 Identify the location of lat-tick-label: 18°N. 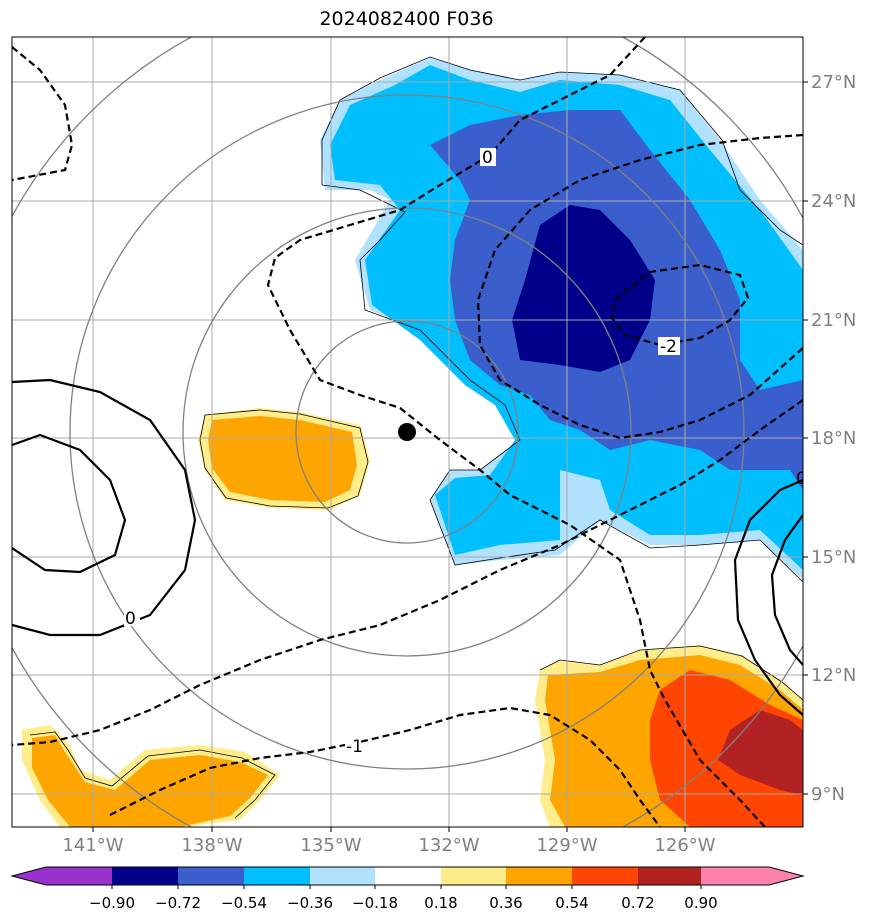
(833, 438).